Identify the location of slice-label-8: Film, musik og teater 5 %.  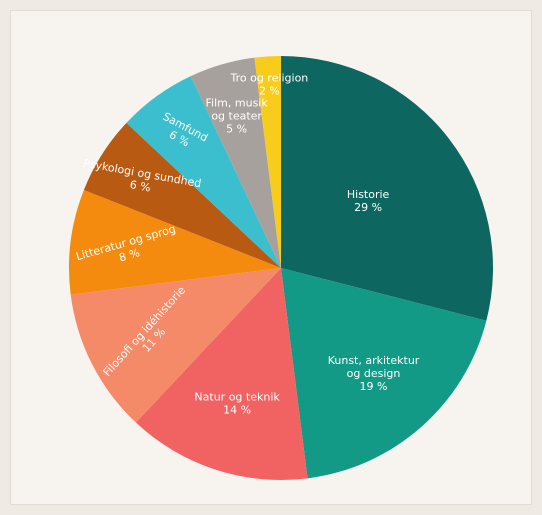
(237, 115).